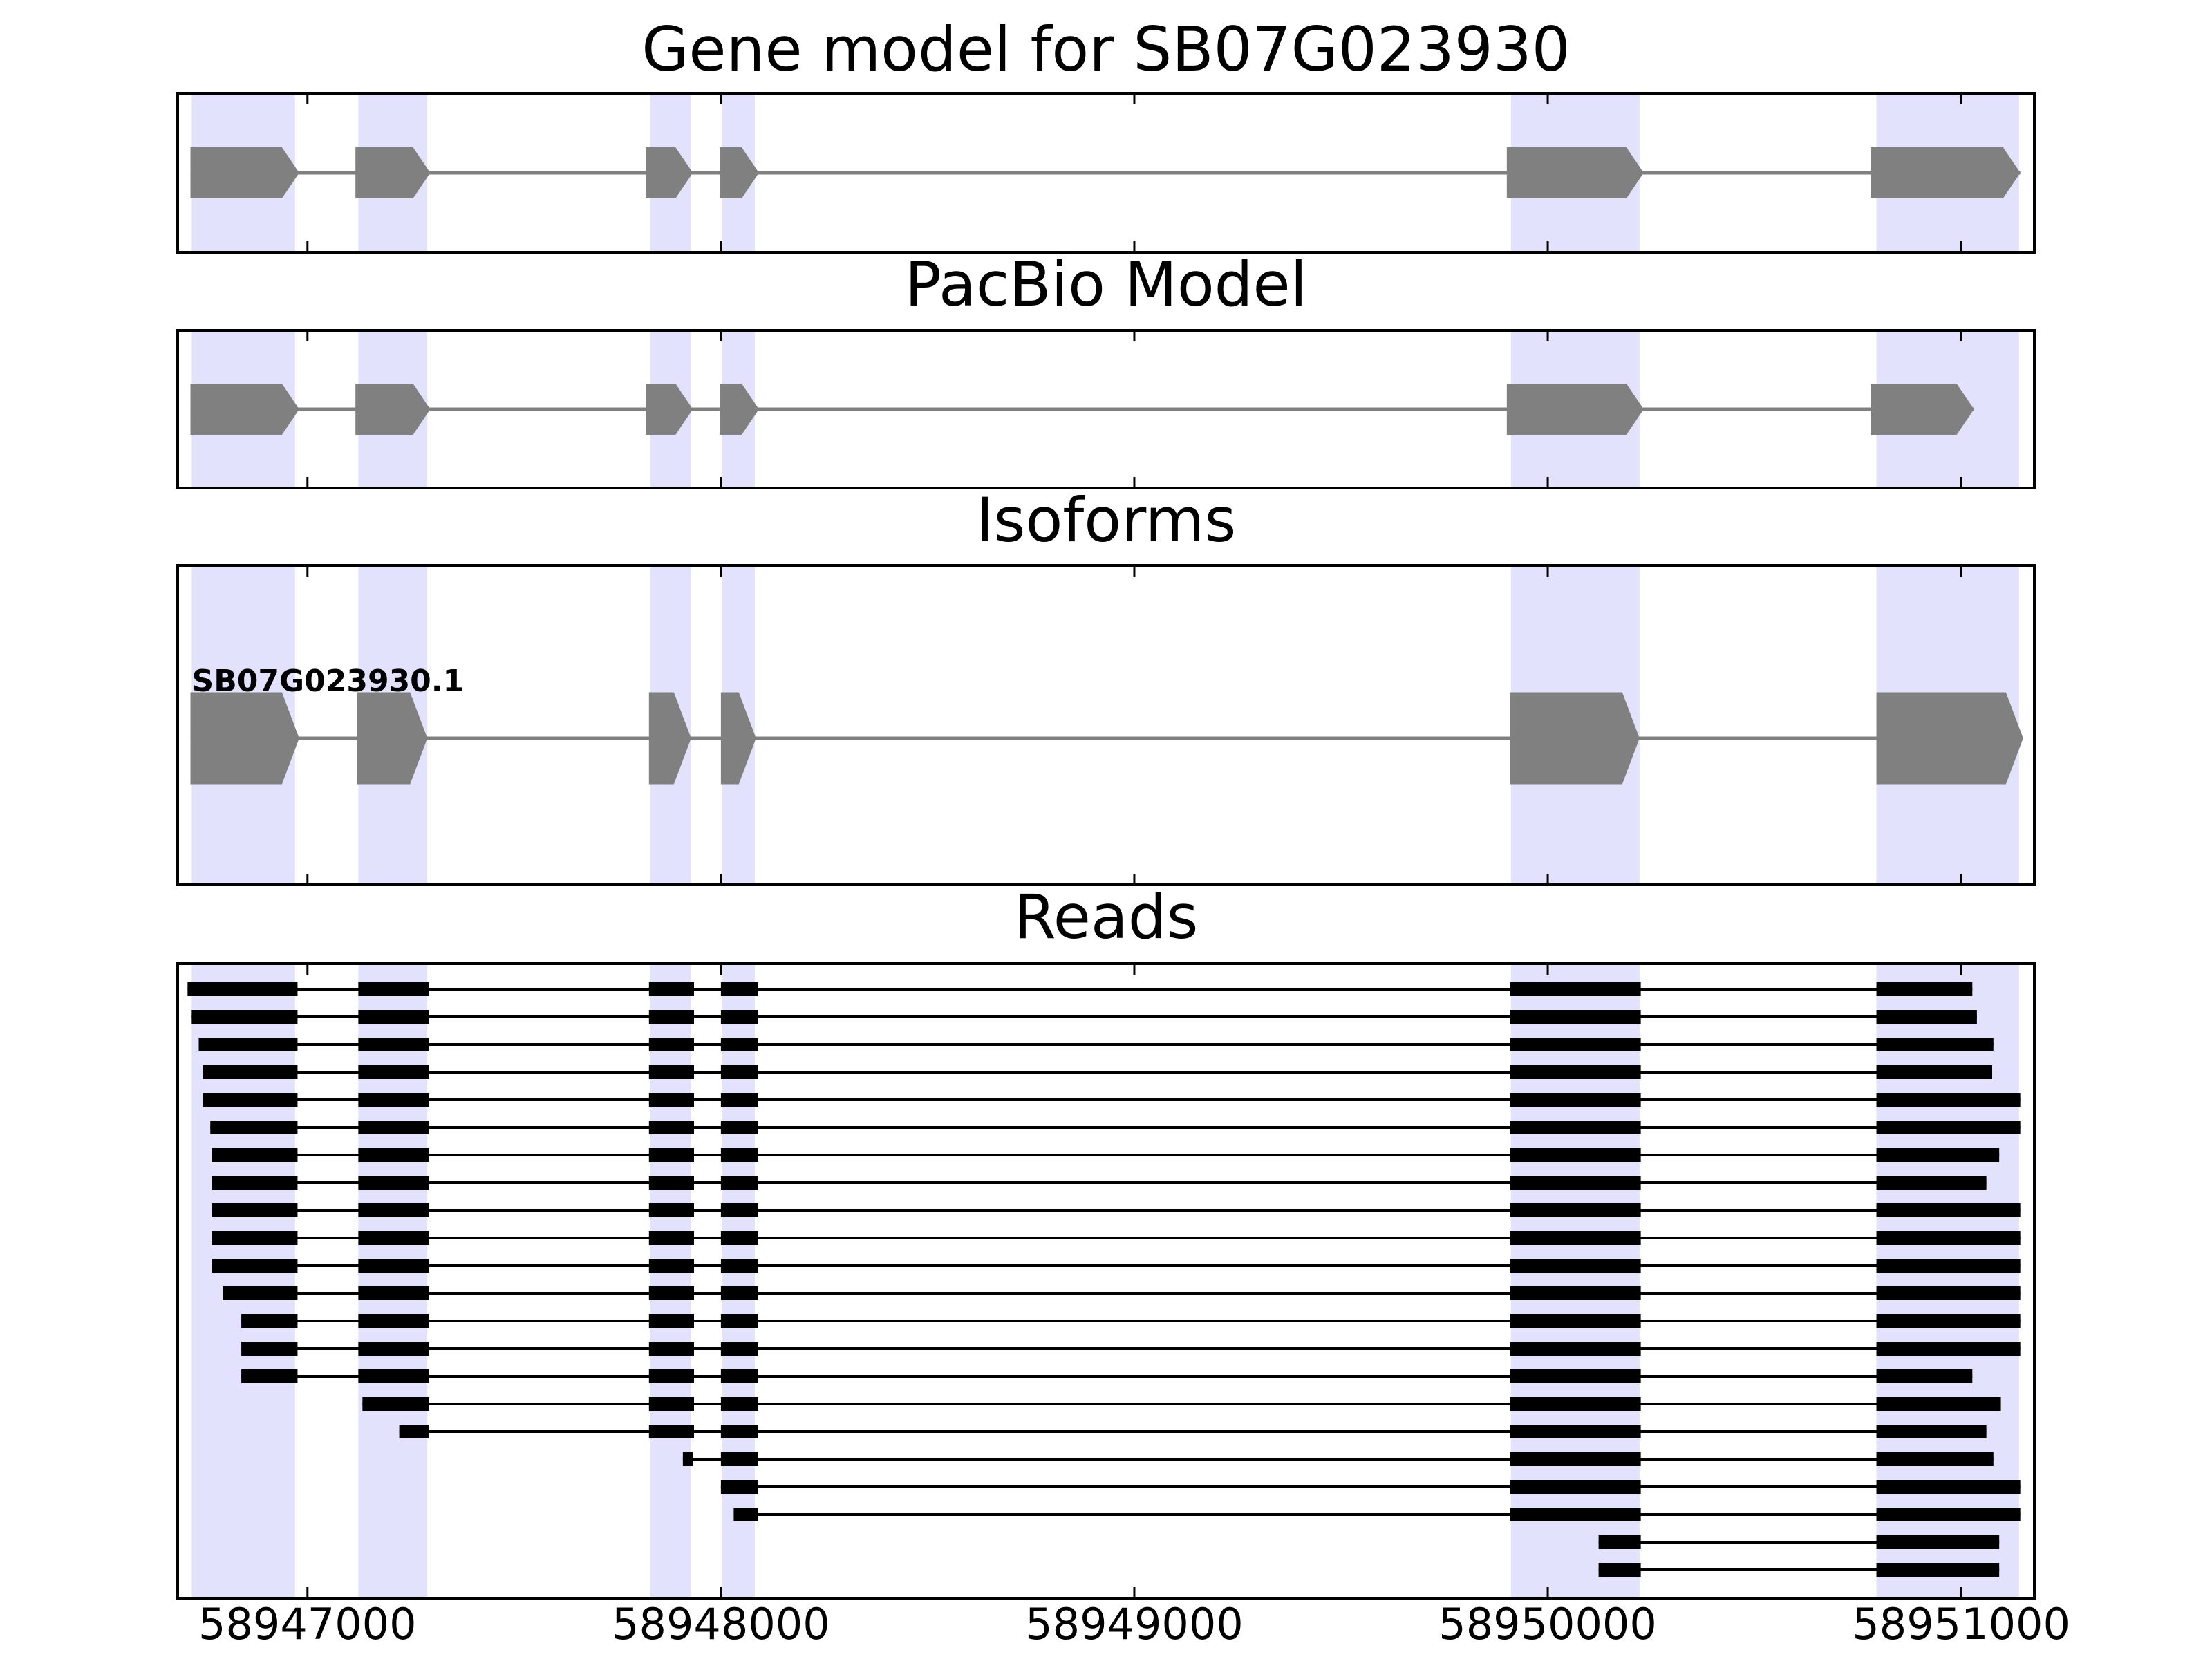  What do you see at coordinates (1106, 520) in the screenshot?
I see `panel-title: Isoforms` at bounding box center [1106, 520].